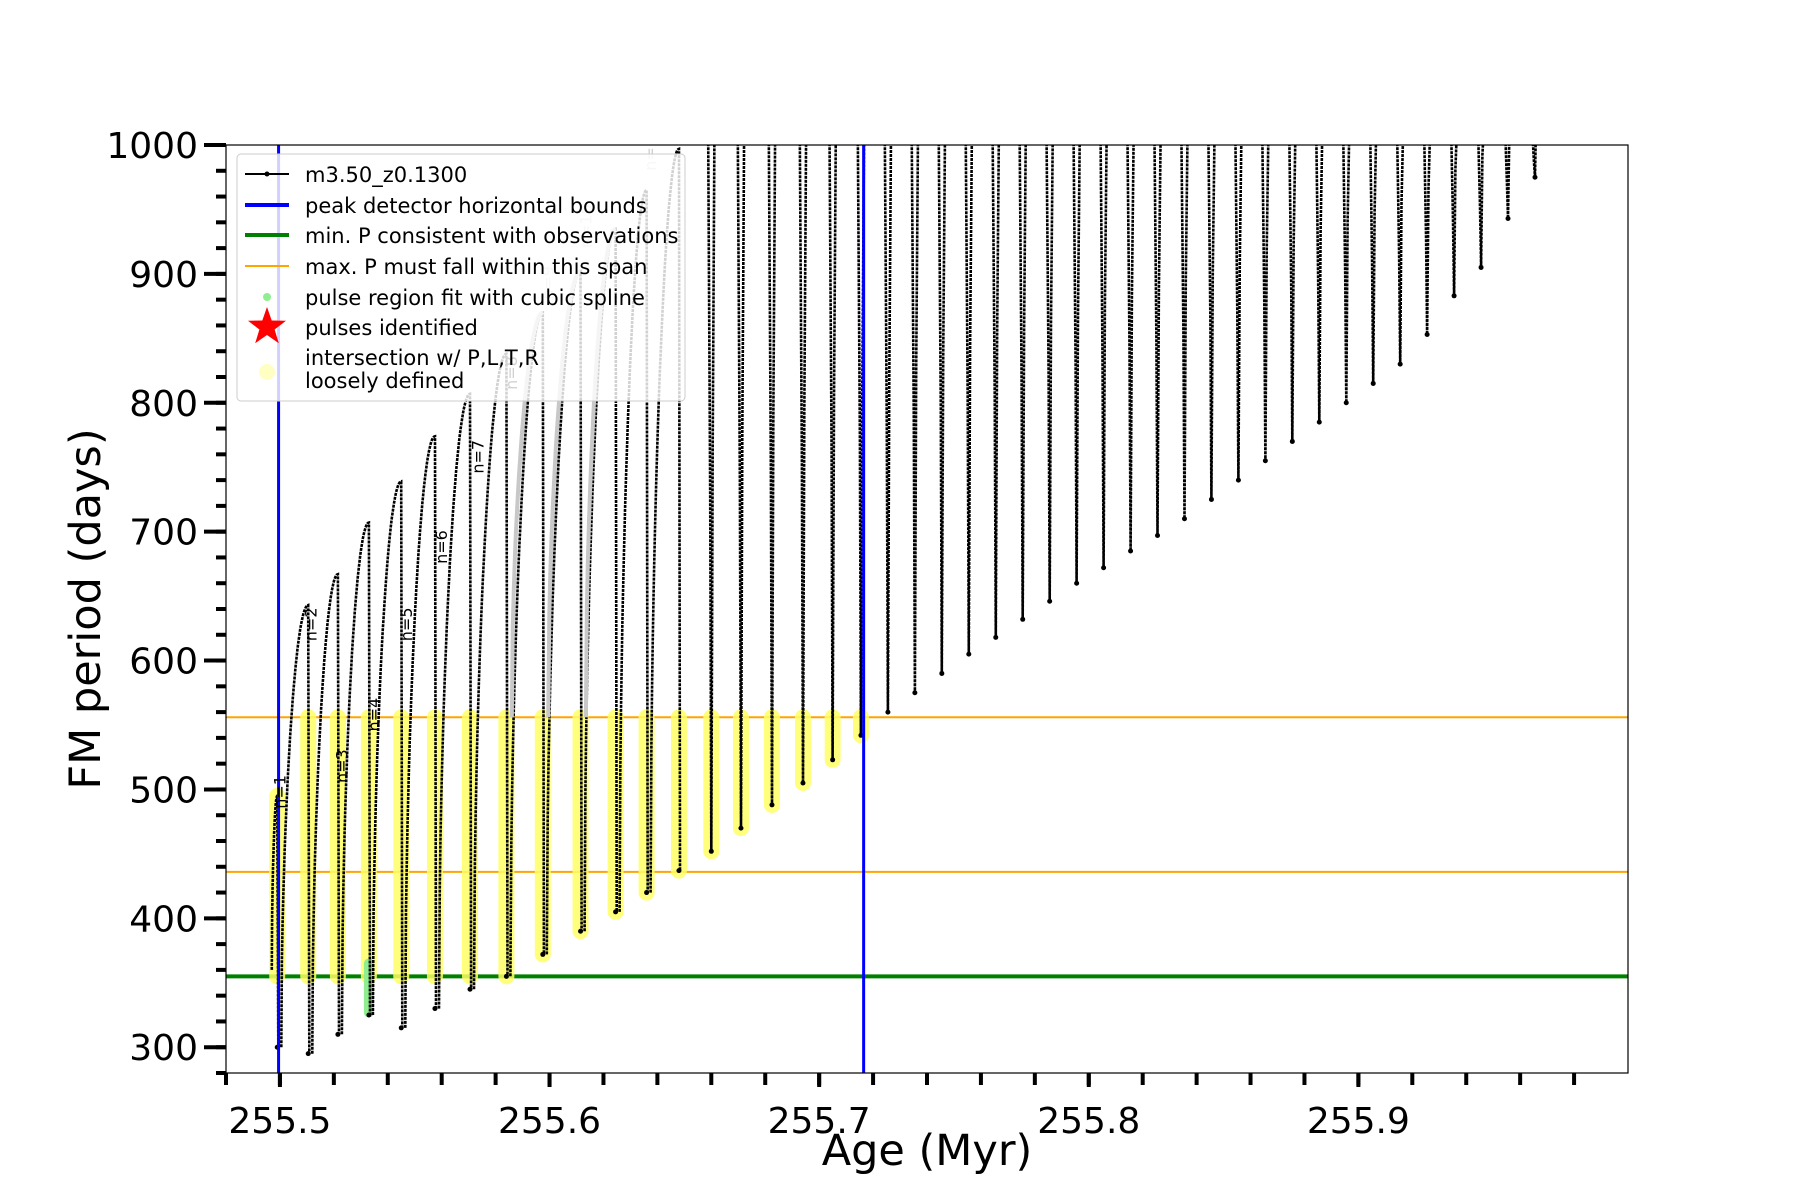 The width and height of the screenshot is (1800, 1200). What do you see at coordinates (475, 298) in the screenshot?
I see `legend-label: pulse region fit with cubic spline` at bounding box center [475, 298].